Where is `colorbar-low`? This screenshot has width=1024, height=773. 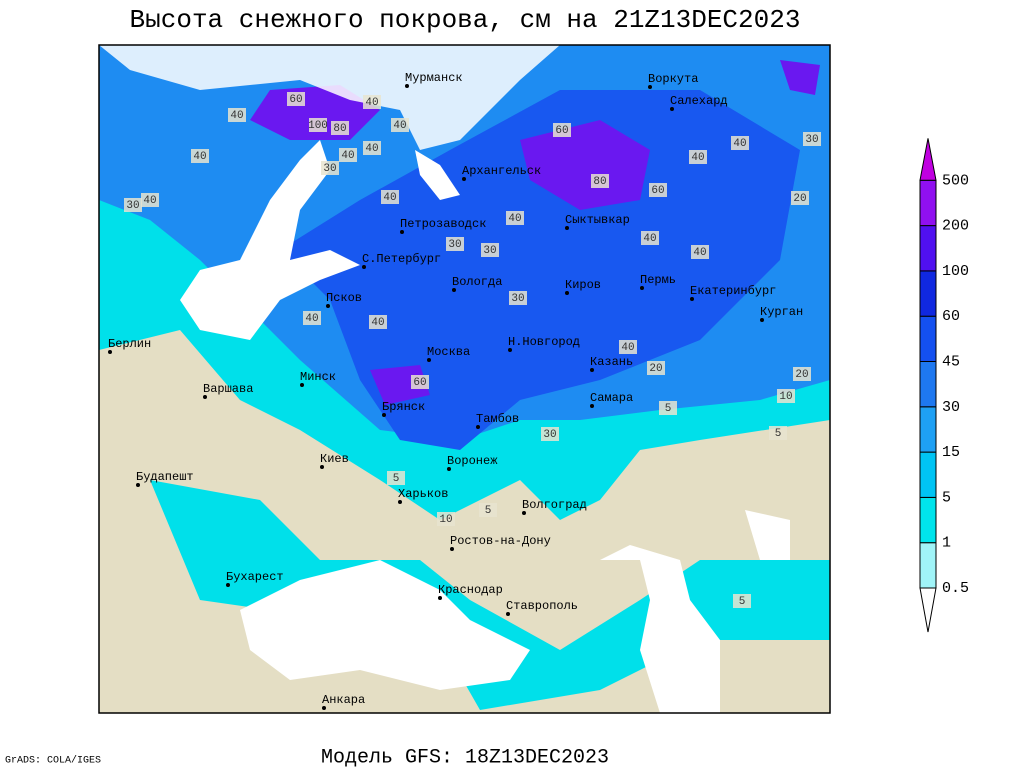 colorbar-low is located at coordinates (928, 610).